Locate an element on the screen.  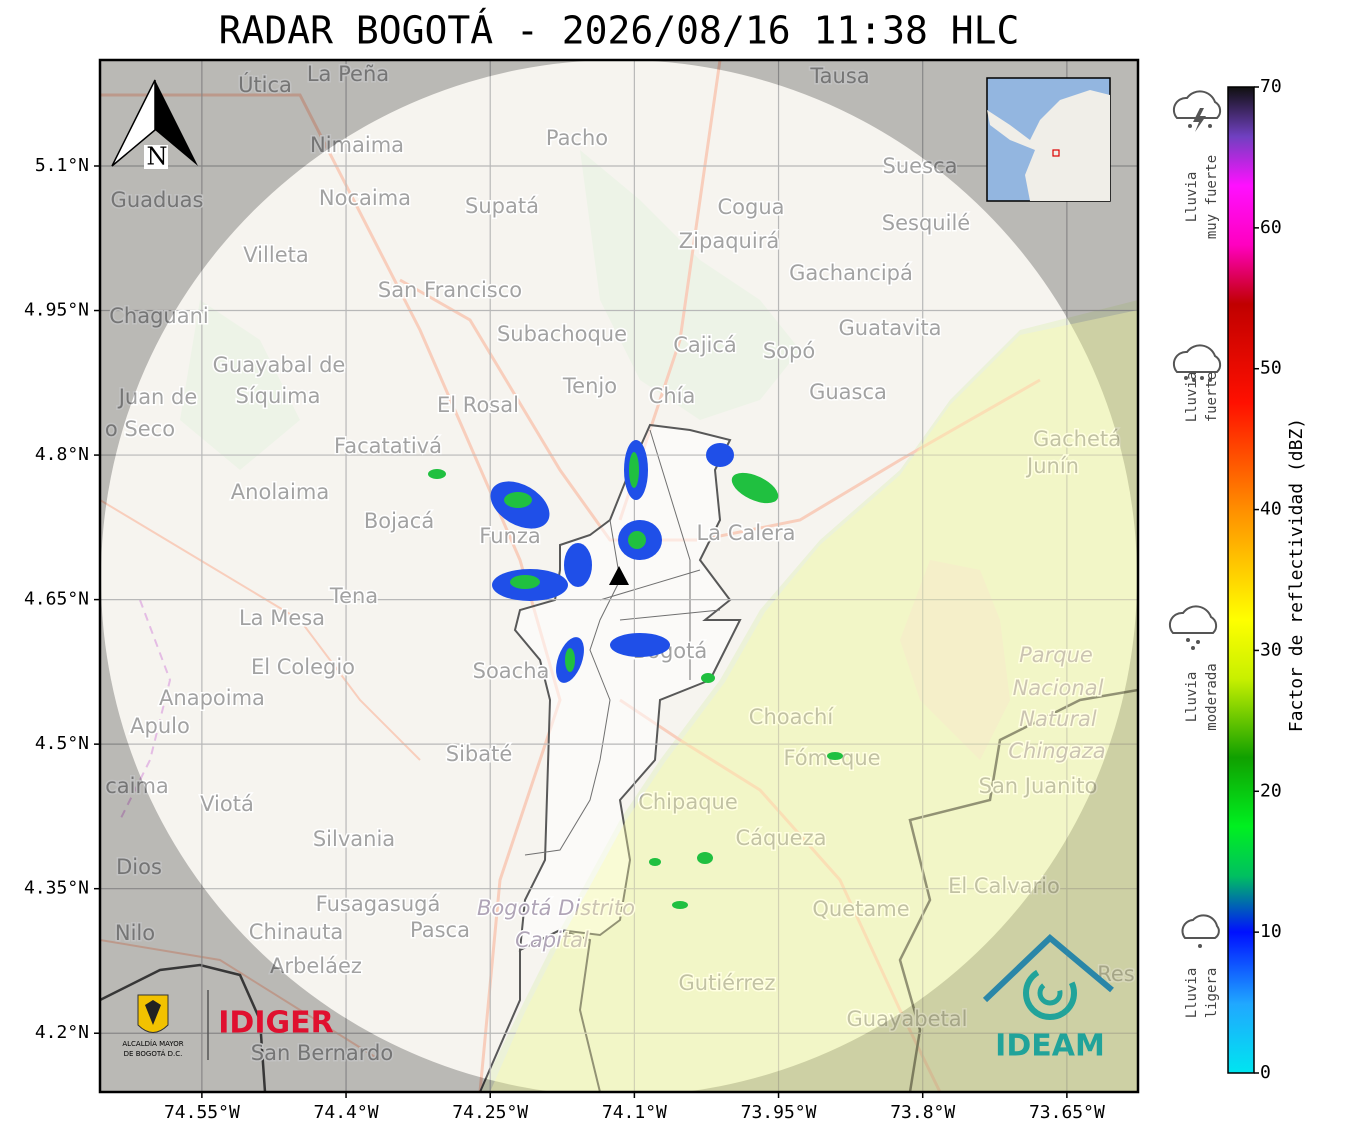
place-label: caima is located at coordinates (137, 786).